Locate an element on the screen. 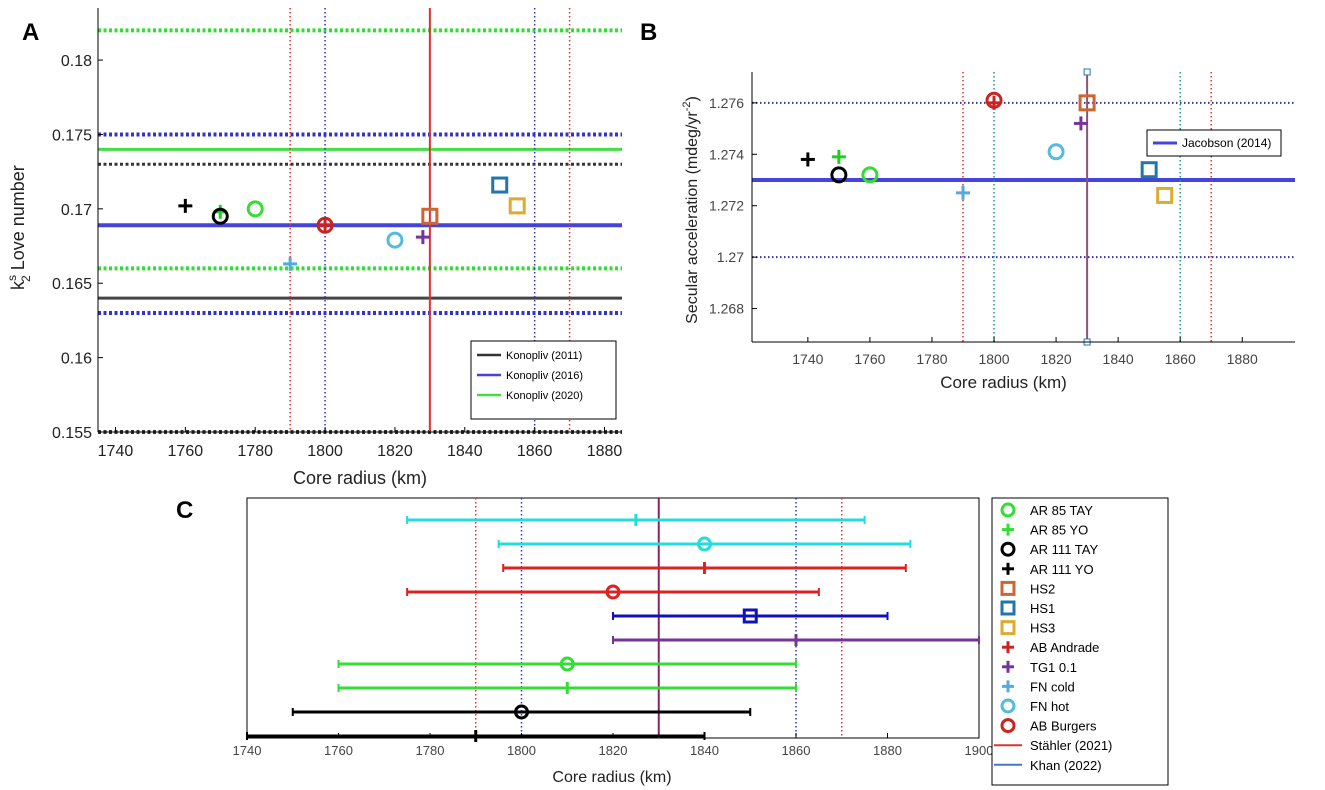  y-tick-label-3: 1.274 is located at coordinates (726, 154).